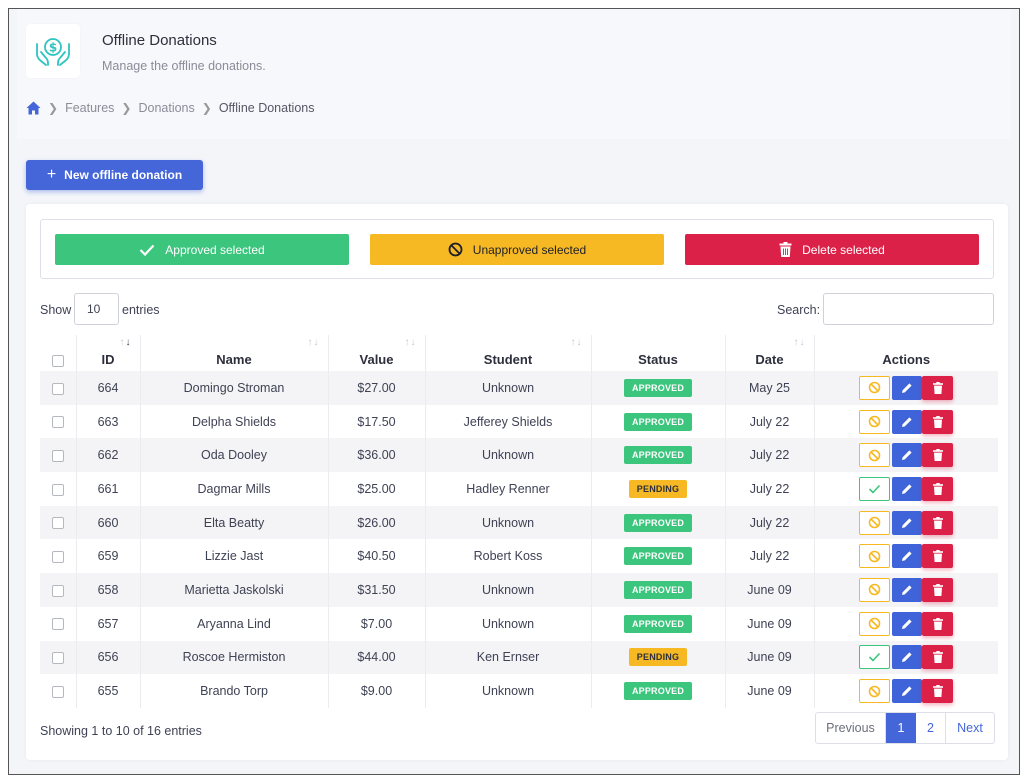 The height and width of the screenshot is (781, 1027). What do you see at coordinates (832, 249) in the screenshot?
I see `delete-selected-button: Delete selected` at bounding box center [832, 249].